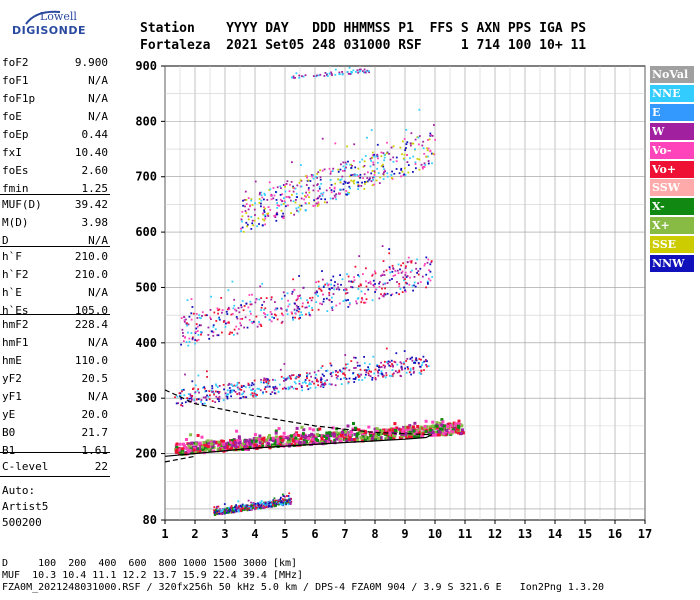  I want to click on param-separator, so click(55, 194).